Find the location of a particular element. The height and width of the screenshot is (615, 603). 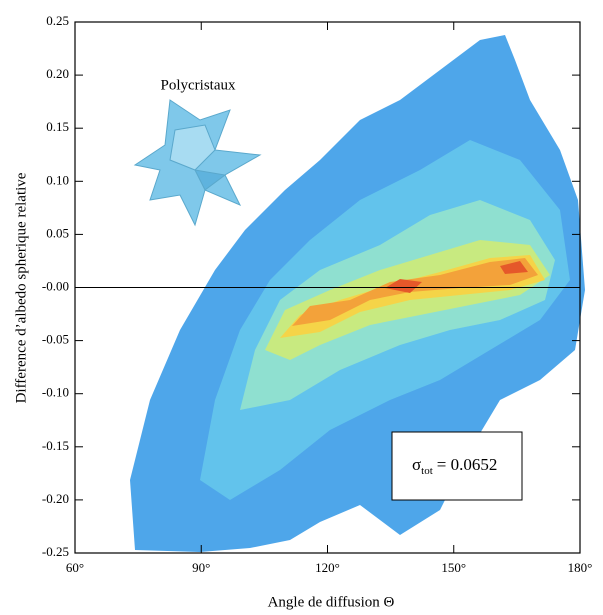

x-tick-label: 60° is located at coordinates (75, 567).